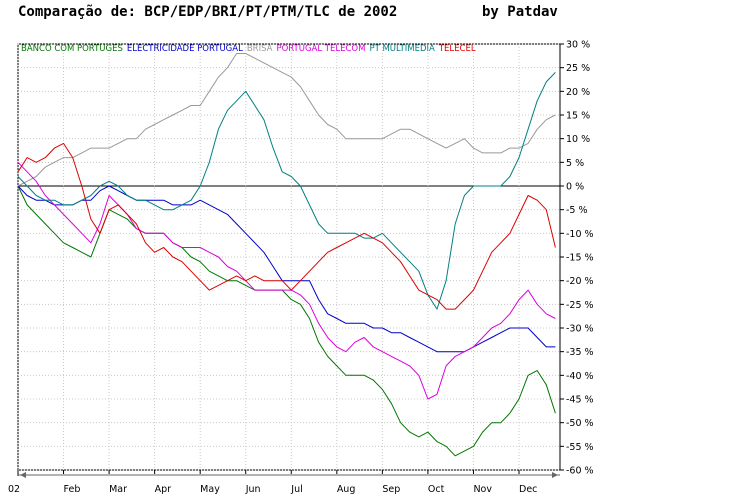 The height and width of the screenshot is (500, 729). What do you see at coordinates (580, 423) in the screenshot?
I see `y-tick-label: -50 %` at bounding box center [580, 423].